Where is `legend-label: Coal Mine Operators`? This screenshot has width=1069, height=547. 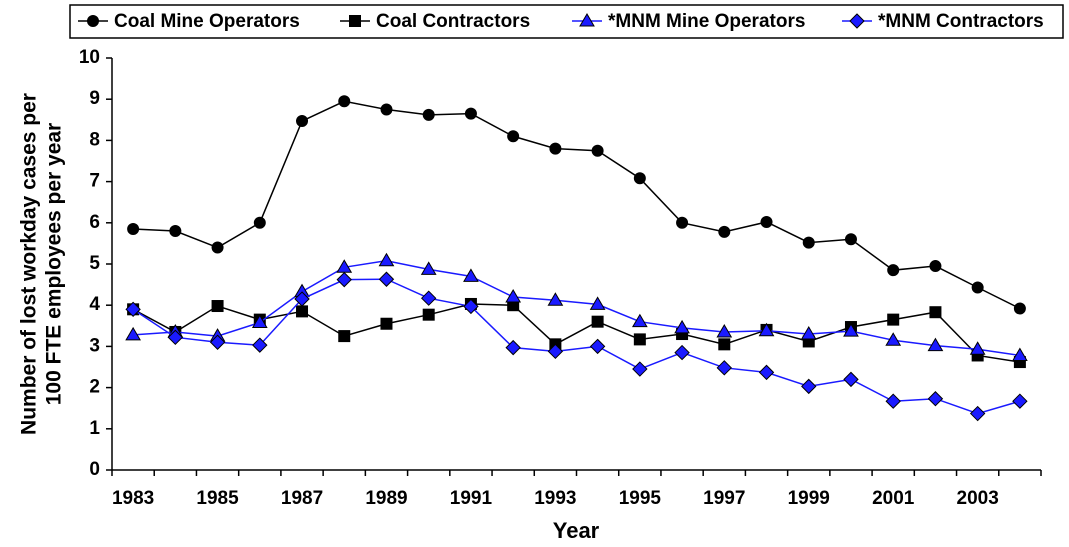 legend-label: Coal Mine Operators is located at coordinates (207, 21).